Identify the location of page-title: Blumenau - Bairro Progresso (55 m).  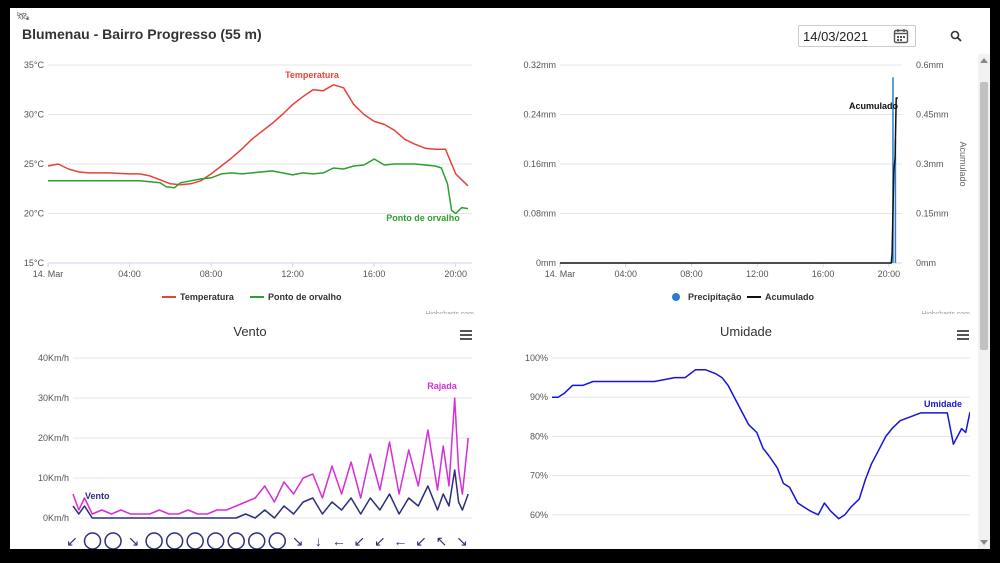
(142, 34).